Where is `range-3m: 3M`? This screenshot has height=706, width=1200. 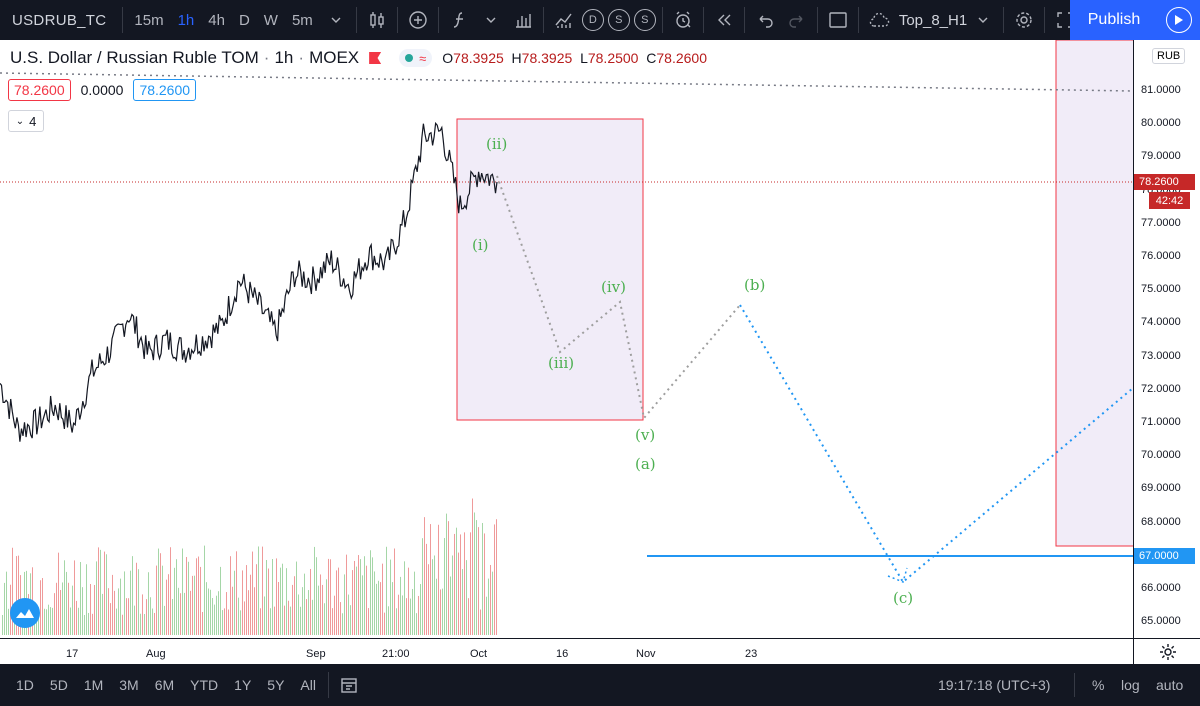 range-3m: 3M is located at coordinates (129, 685).